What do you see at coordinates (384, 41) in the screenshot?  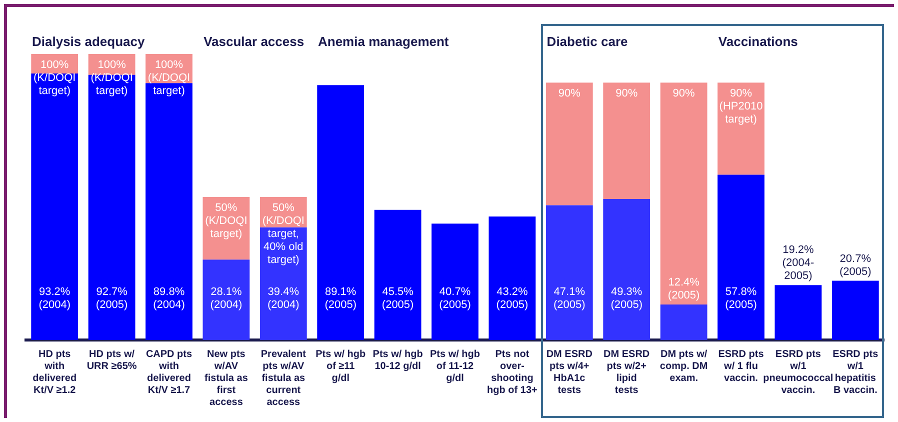 I see `text: Anemia management` at bounding box center [384, 41].